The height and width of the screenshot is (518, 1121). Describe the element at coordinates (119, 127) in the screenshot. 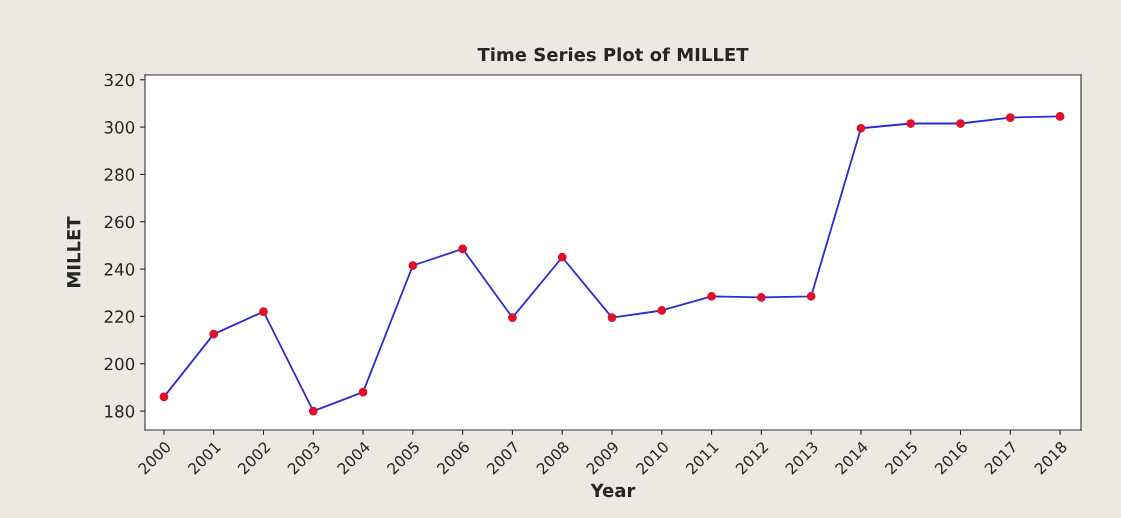

I see `y-tick-label: 300` at that location.